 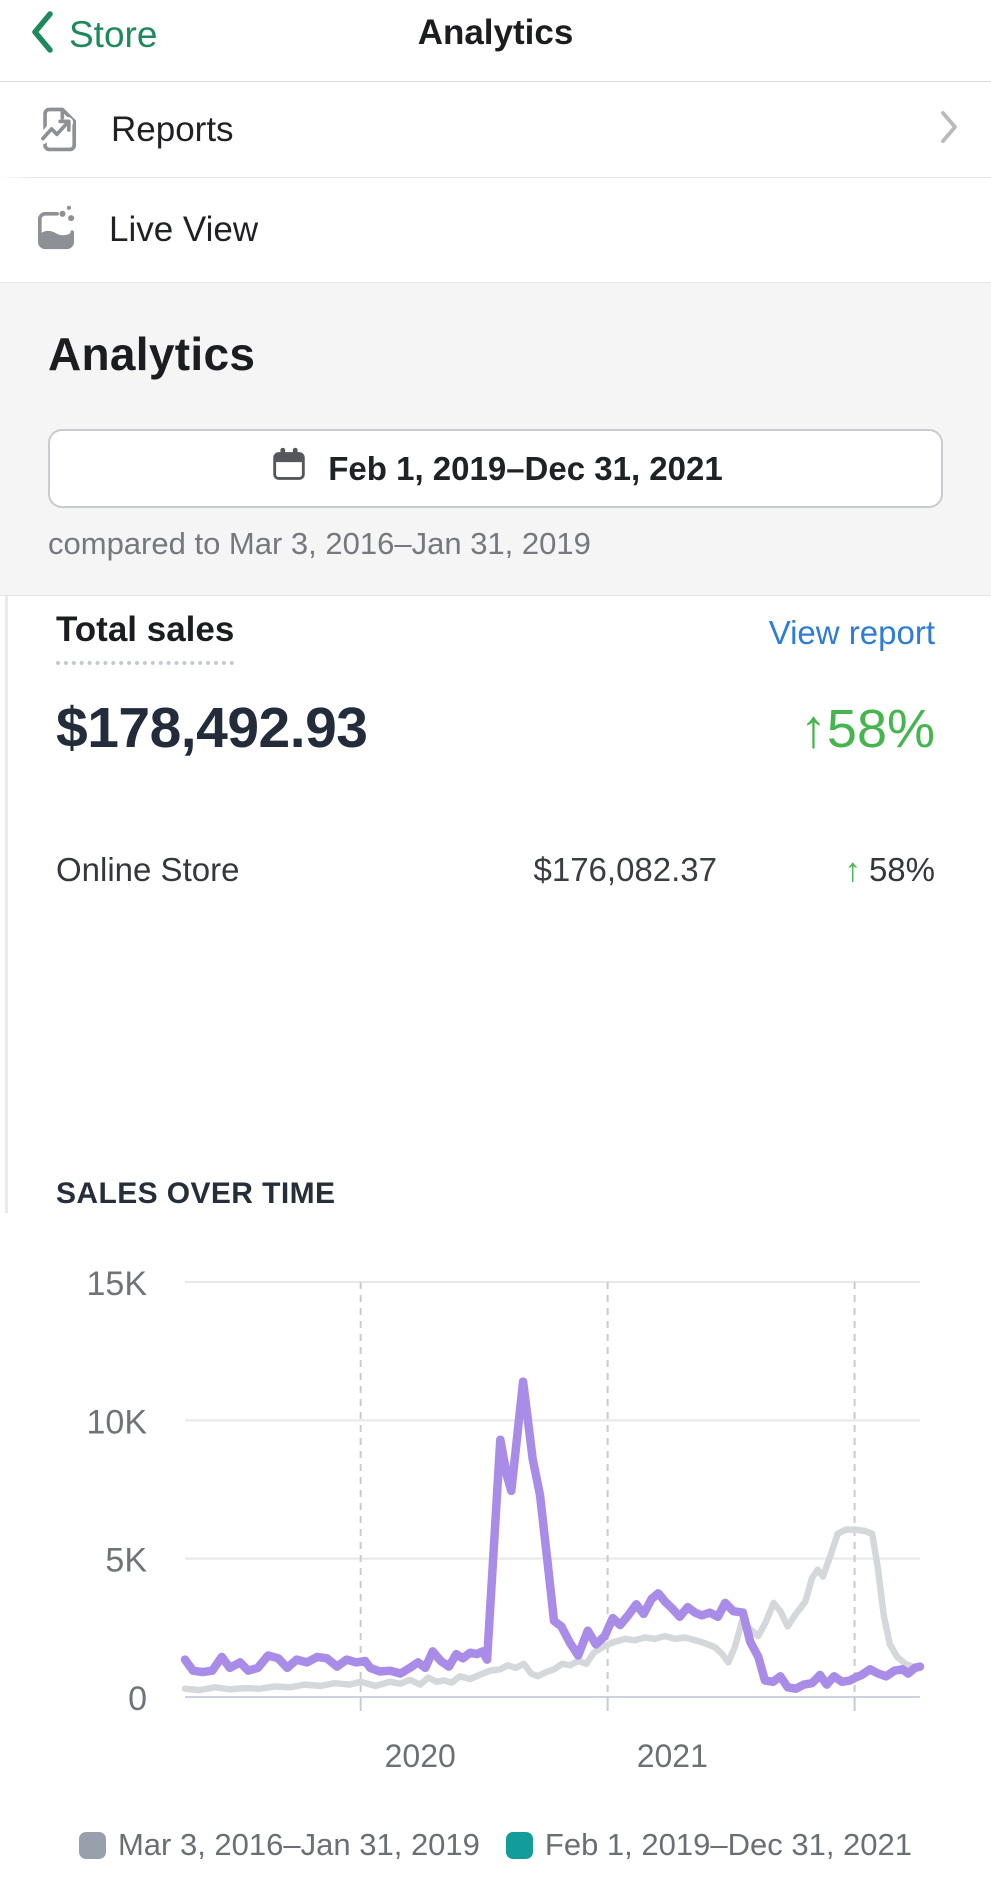 What do you see at coordinates (58, 130) in the screenshot?
I see `reports-chart-icon` at bounding box center [58, 130].